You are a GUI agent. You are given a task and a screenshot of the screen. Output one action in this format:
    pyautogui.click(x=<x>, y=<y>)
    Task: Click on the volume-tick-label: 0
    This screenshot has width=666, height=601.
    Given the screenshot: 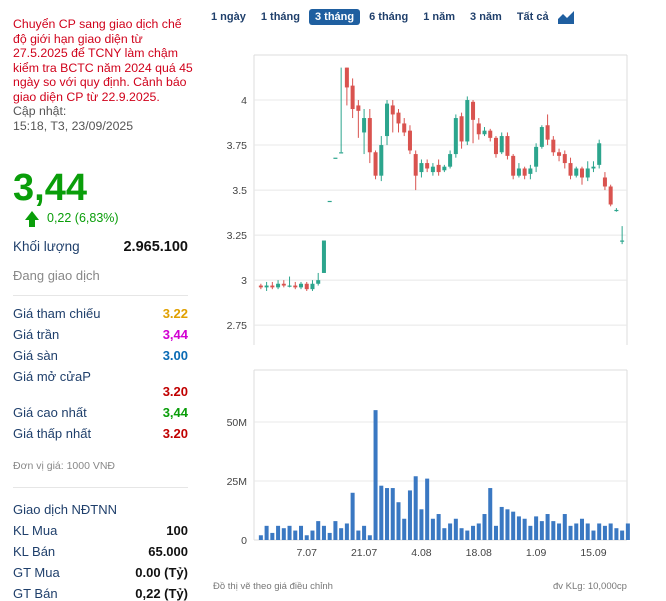 What is the action you would take?
    pyautogui.click(x=244, y=541)
    